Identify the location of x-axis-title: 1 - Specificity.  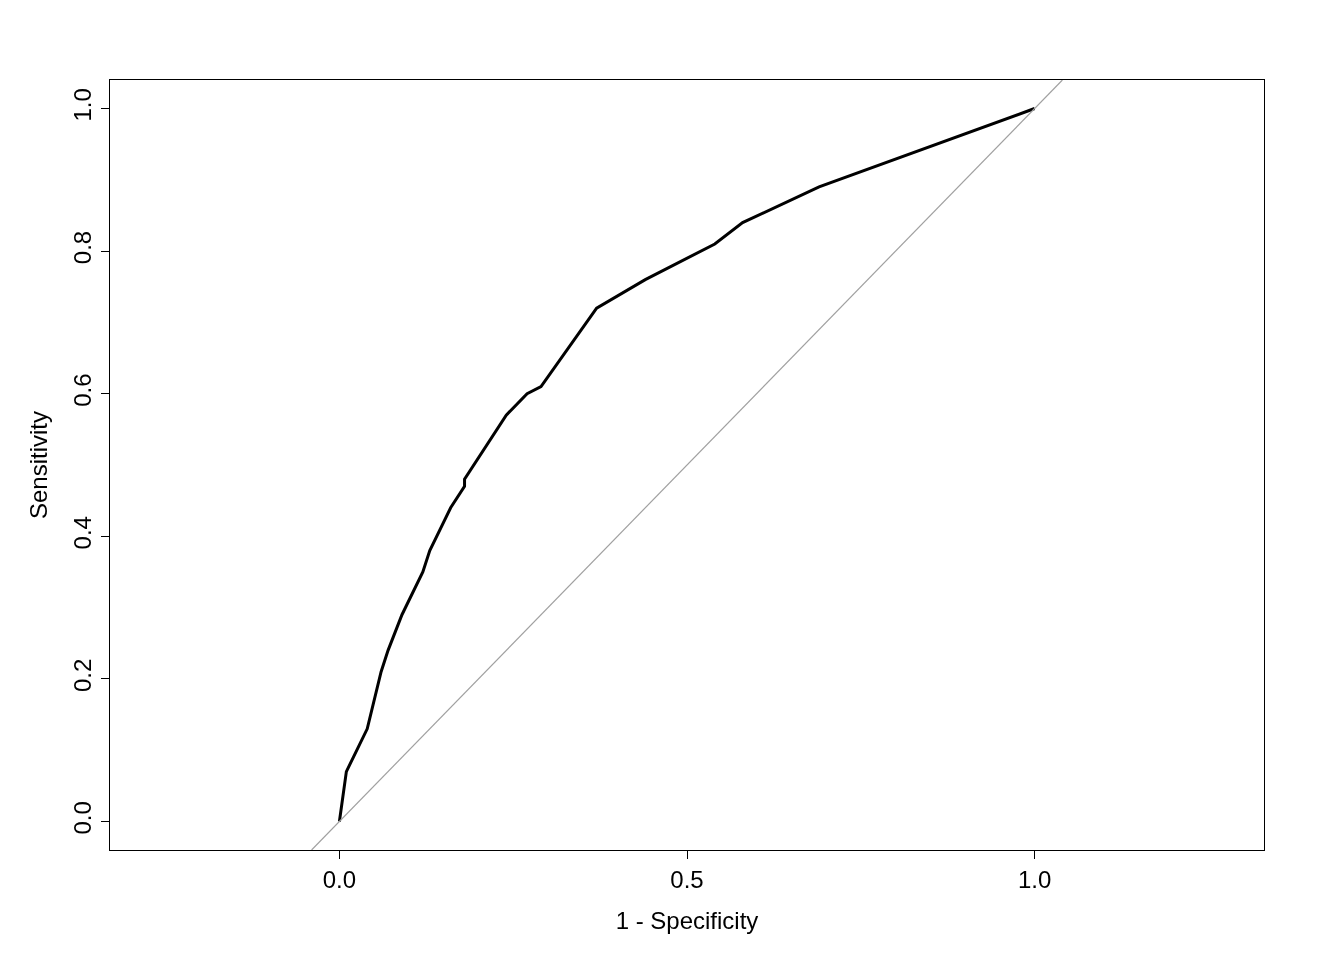
(687, 921).